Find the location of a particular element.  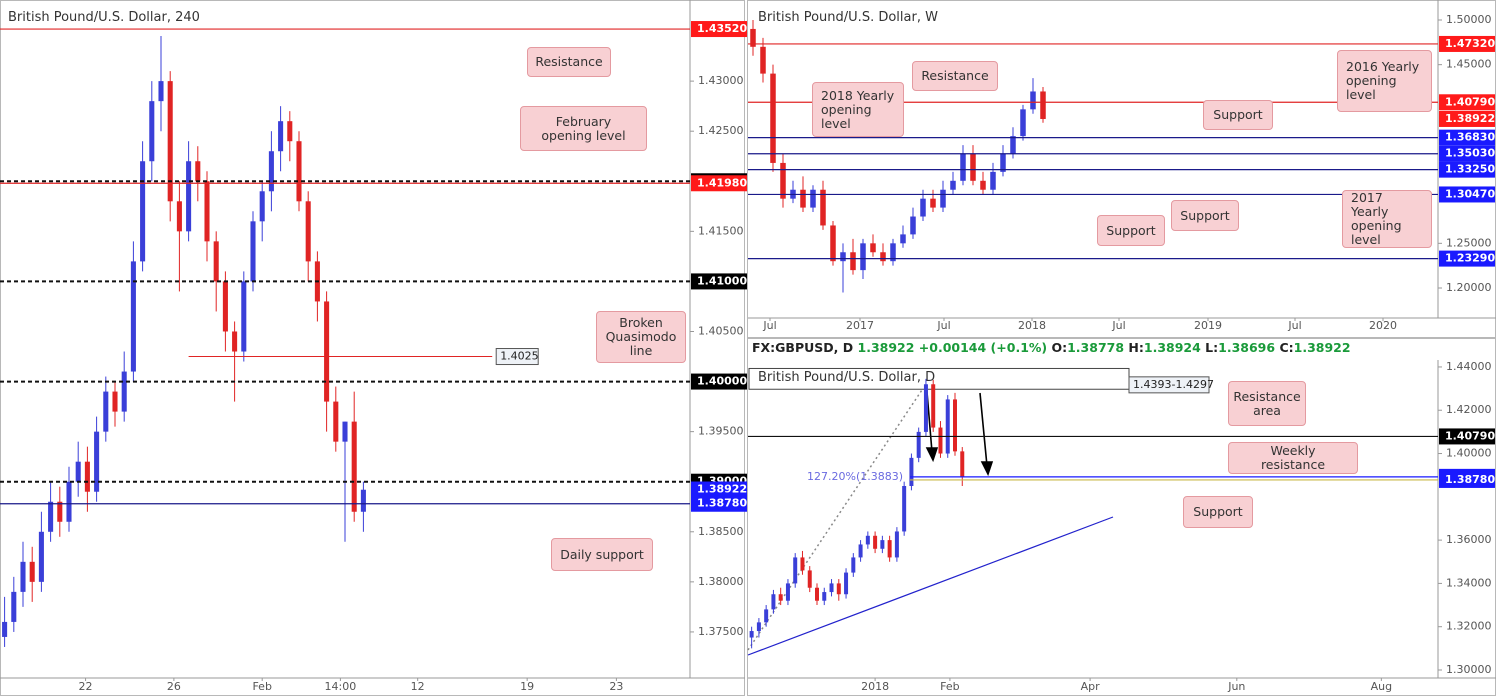

level-tag: 1.41980 is located at coordinates (722, 182).